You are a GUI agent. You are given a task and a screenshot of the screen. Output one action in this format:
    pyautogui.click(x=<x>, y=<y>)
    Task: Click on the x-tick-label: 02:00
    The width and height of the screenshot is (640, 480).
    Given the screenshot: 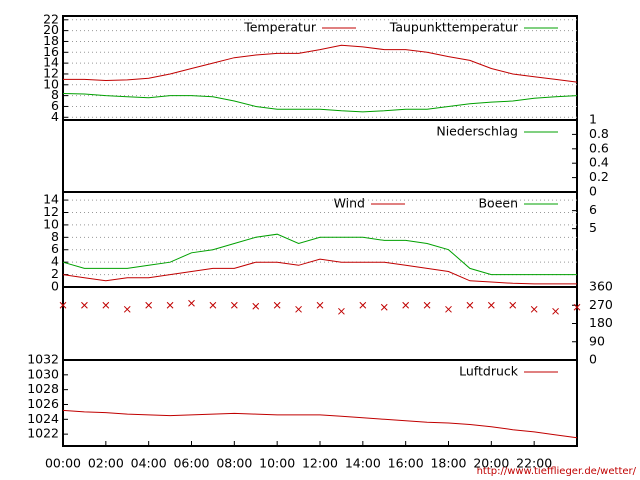 What is the action you would take?
    pyautogui.click(x=106, y=463)
    